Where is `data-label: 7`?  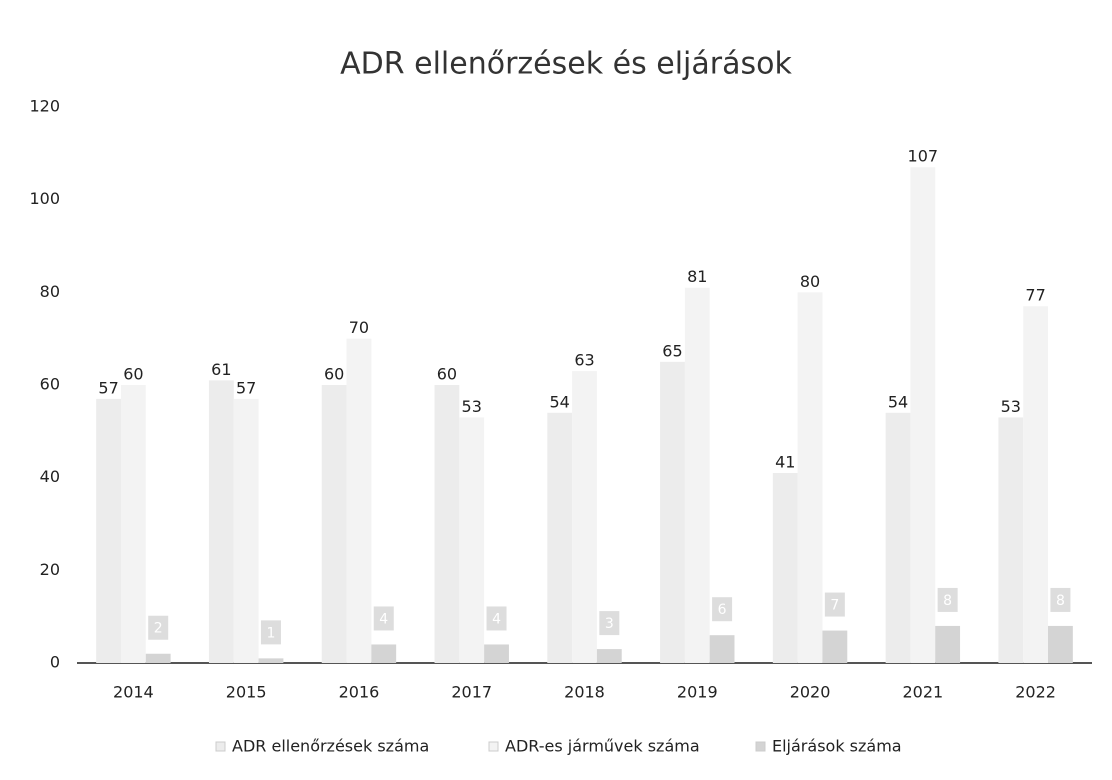
data-label: 7 is located at coordinates (834, 606).